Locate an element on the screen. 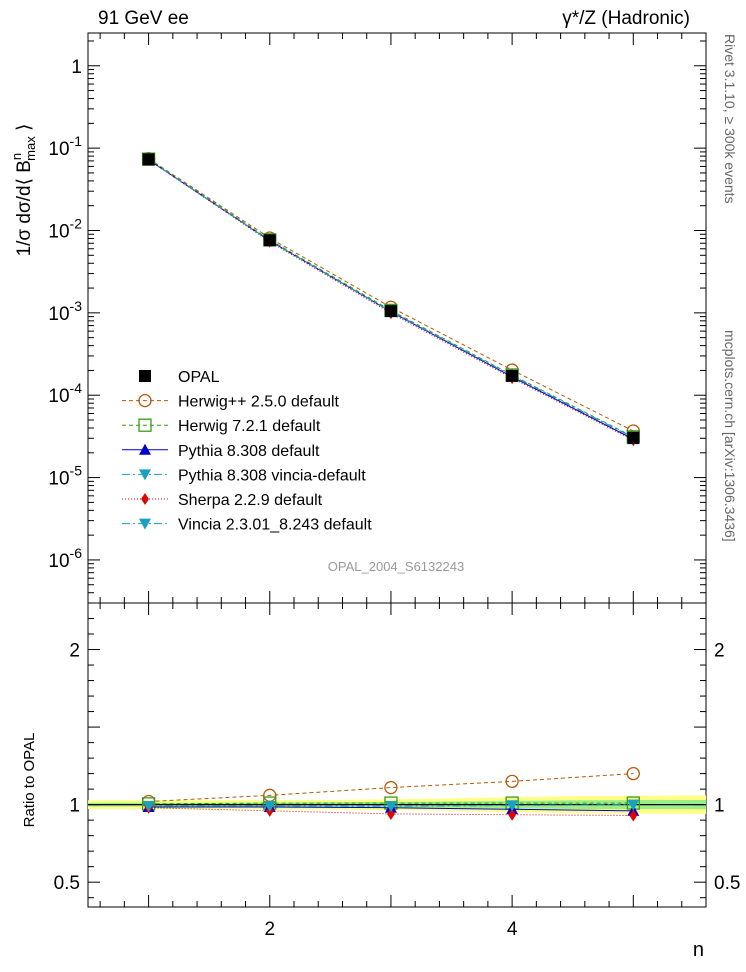 This screenshot has height=972, width=746. ratio-y-tick-label-right: 2 is located at coordinates (719, 651).